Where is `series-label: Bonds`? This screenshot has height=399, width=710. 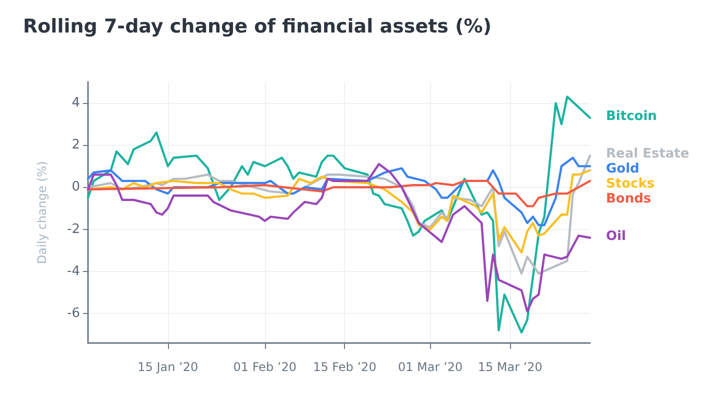
series-label: Bonds is located at coordinates (629, 199).